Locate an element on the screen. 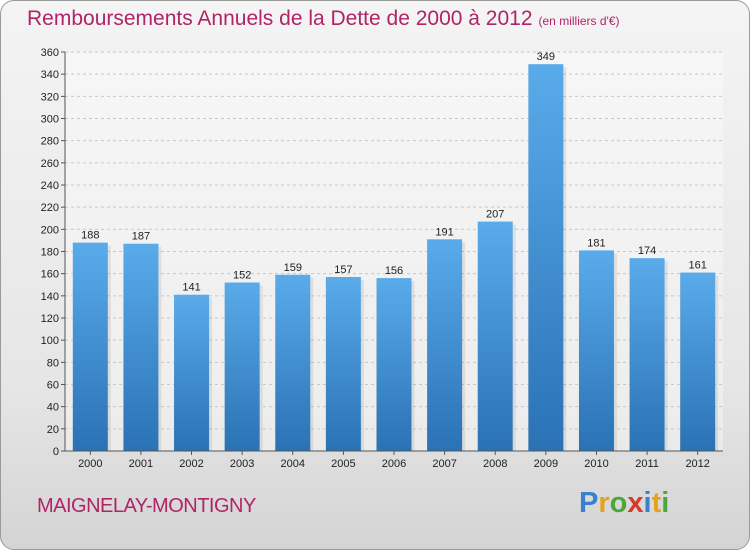 The width and height of the screenshot is (750, 550). proxiti-logo: Proxiti is located at coordinates (624, 503).